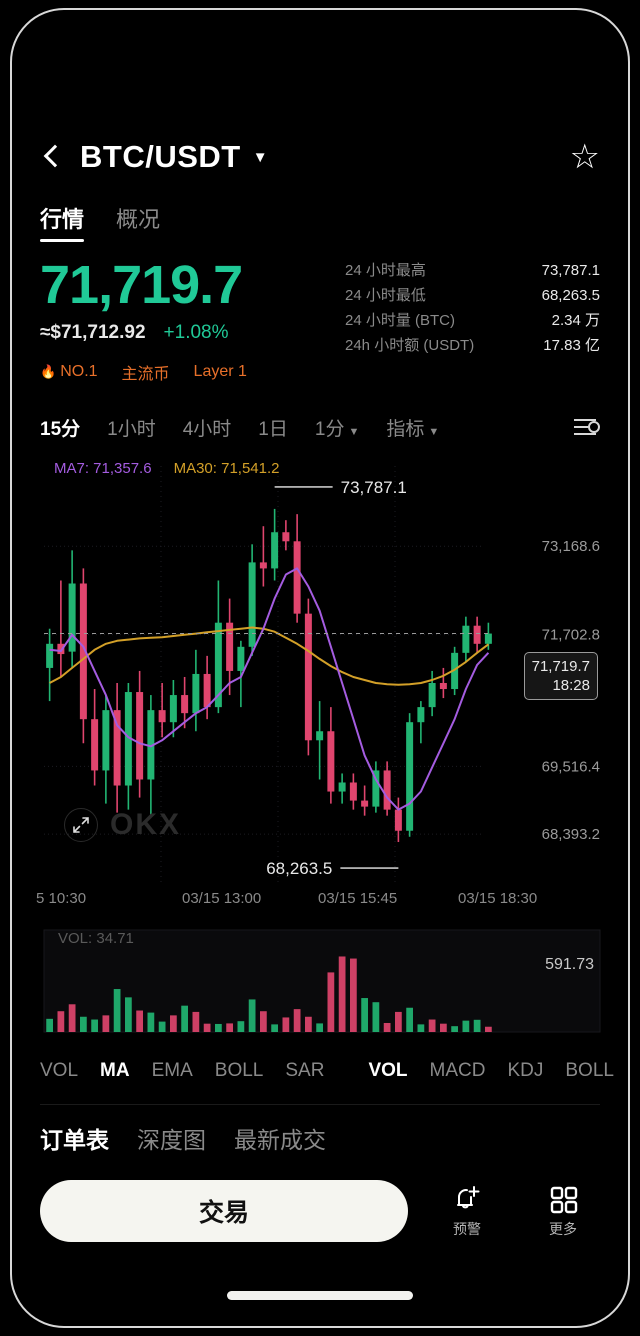 This screenshot has width=640, height=1336. What do you see at coordinates (239, 1071) in the screenshot?
I see `indicator-boll: BOLL` at bounding box center [239, 1071].